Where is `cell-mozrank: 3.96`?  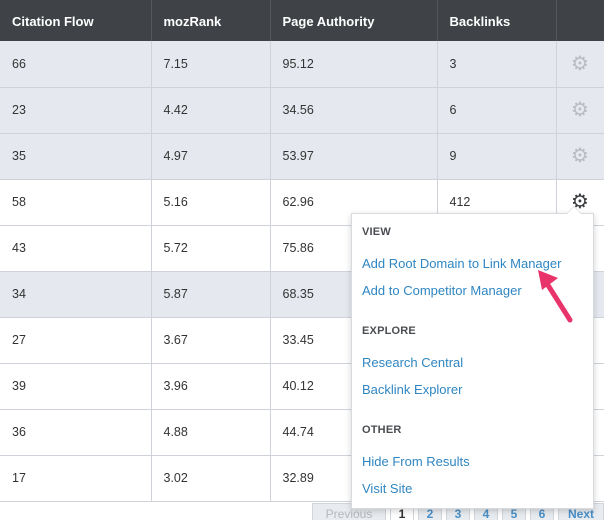
cell-mozrank: 3.96 is located at coordinates (211, 386).